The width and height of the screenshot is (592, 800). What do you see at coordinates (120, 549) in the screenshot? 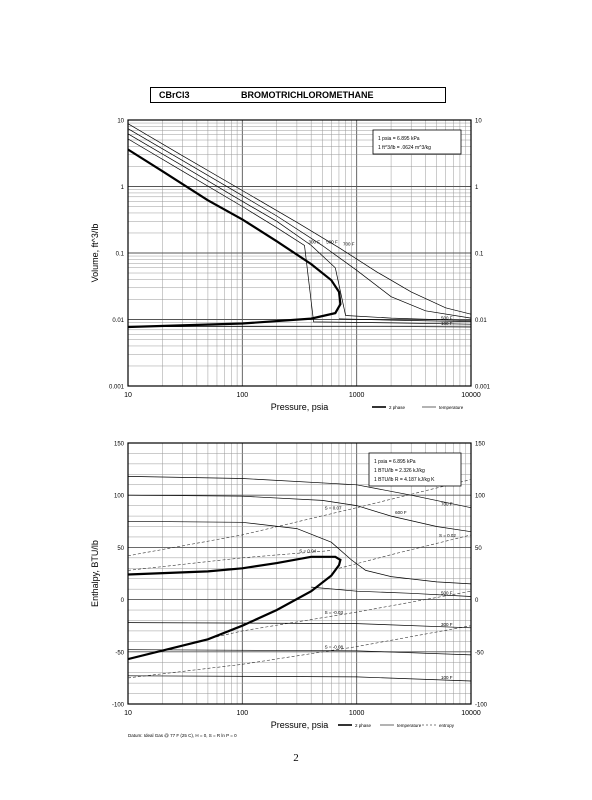
I see `chart2-y-tick-label: 50` at bounding box center [120, 549].